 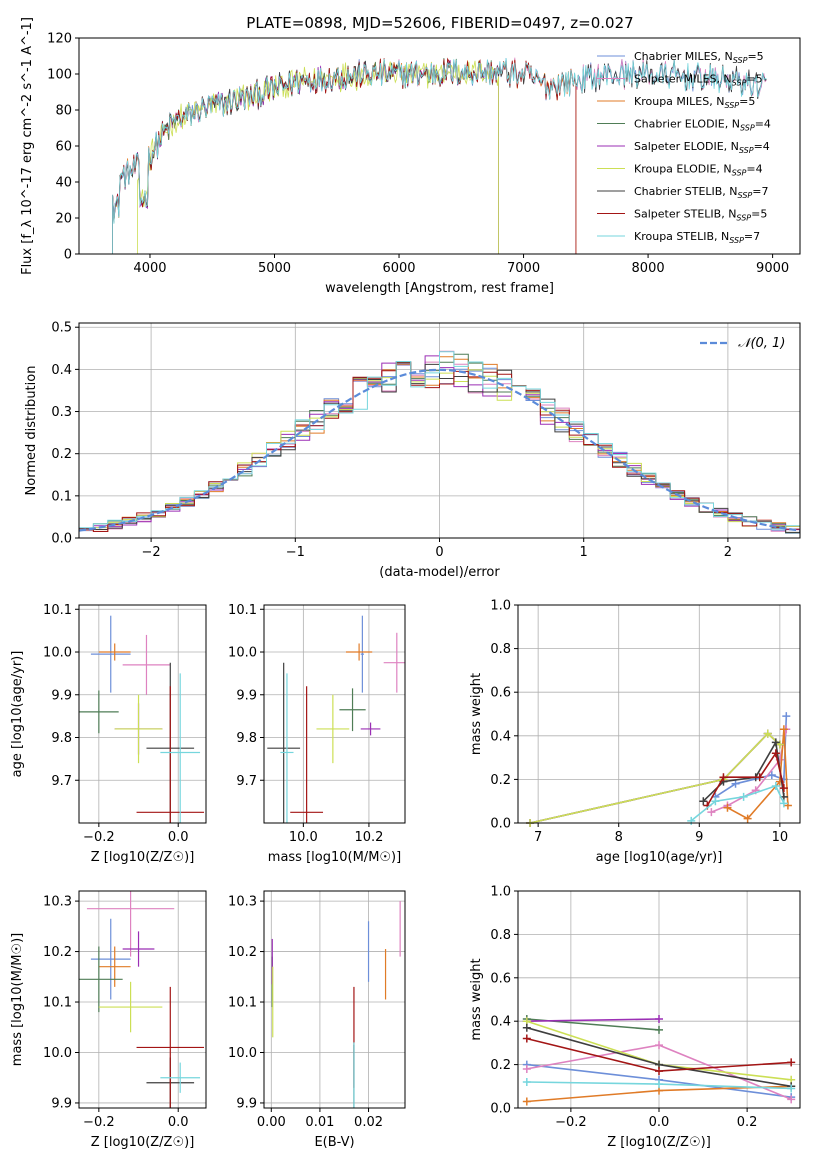 I want to click on legend-entry-text: Salpeter MILES, N, so click(x=683, y=79).